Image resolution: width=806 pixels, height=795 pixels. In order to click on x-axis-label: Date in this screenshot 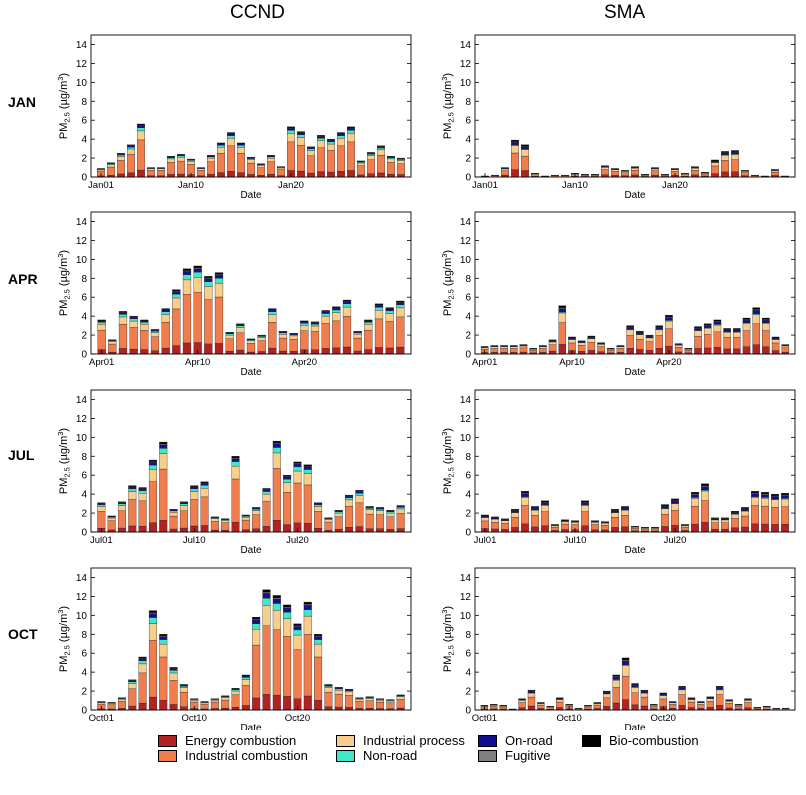, I will do `click(635, 372)`.